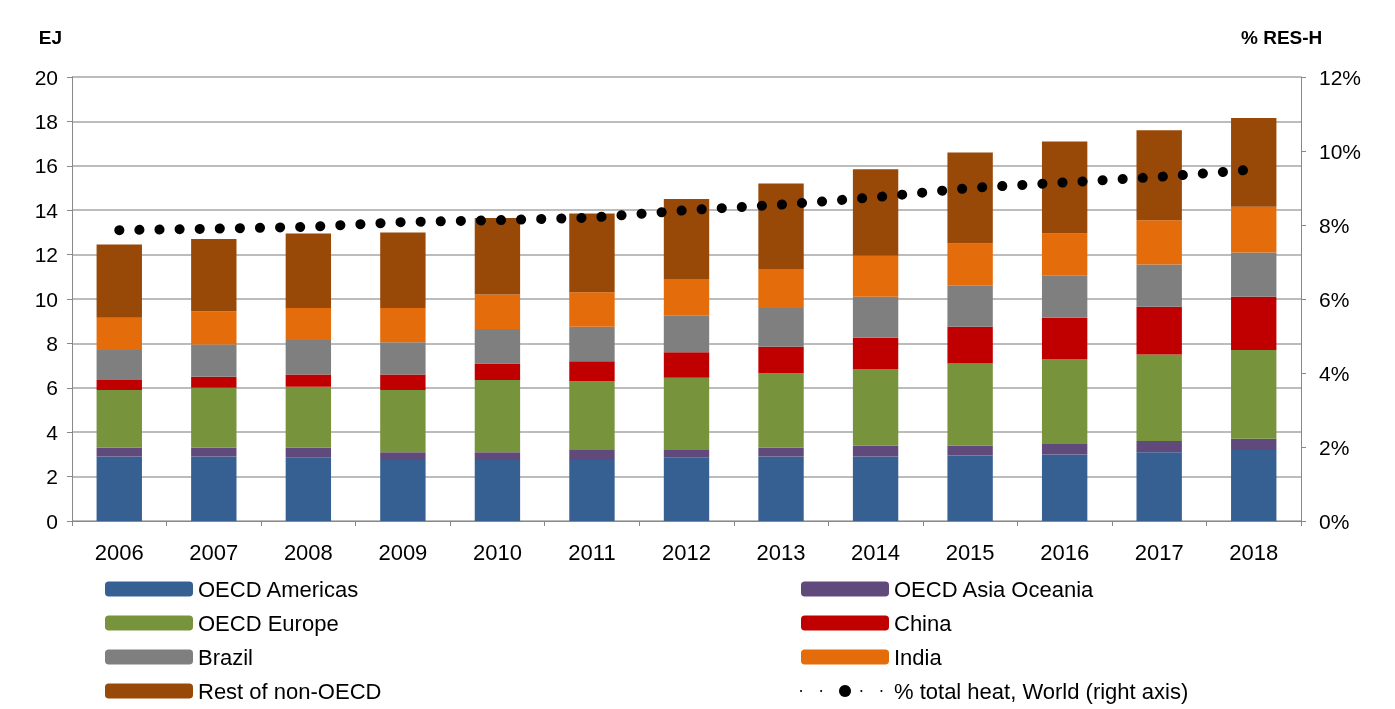 The width and height of the screenshot is (1395, 709). Describe the element at coordinates (781, 552) in the screenshot. I see `x-tick-label: 2013` at that location.